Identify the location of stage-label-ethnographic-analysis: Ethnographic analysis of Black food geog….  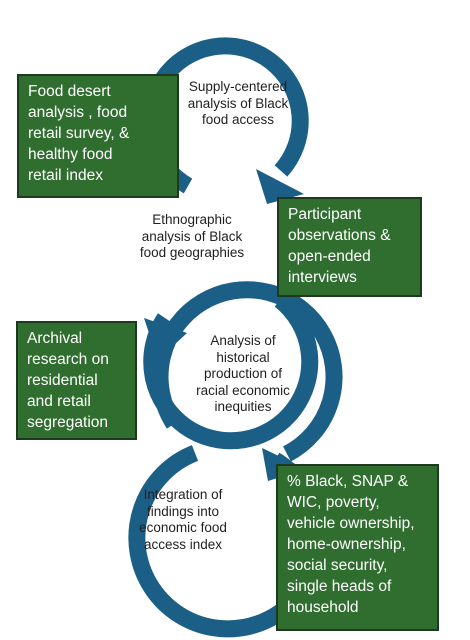
(192, 236).